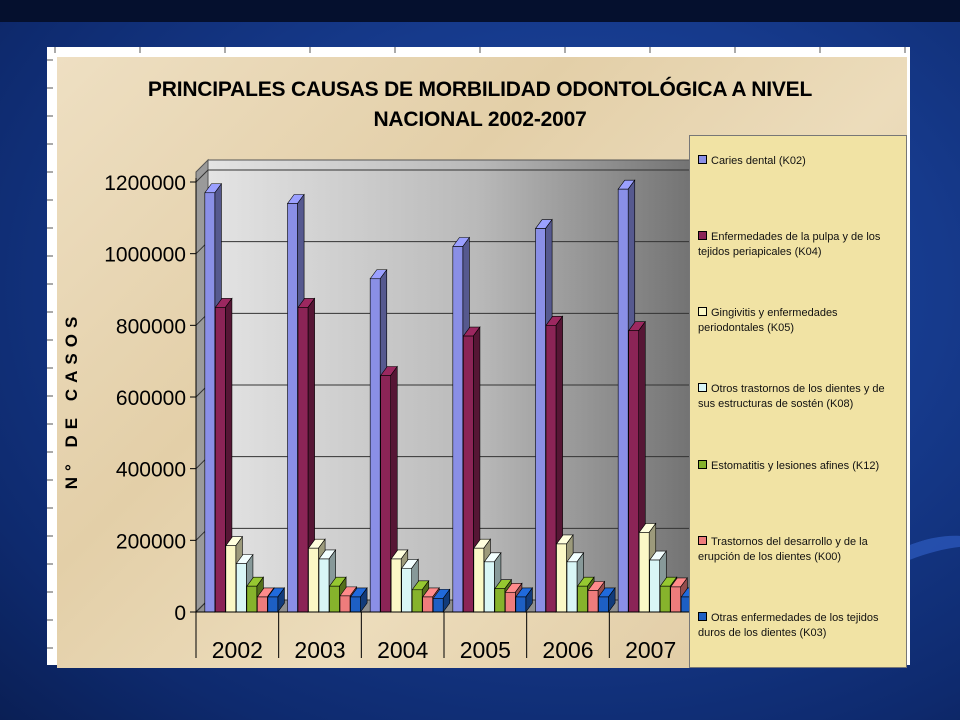 The height and width of the screenshot is (720, 960). What do you see at coordinates (151, 326) in the screenshot?
I see `y-tick-label: 800000` at bounding box center [151, 326].